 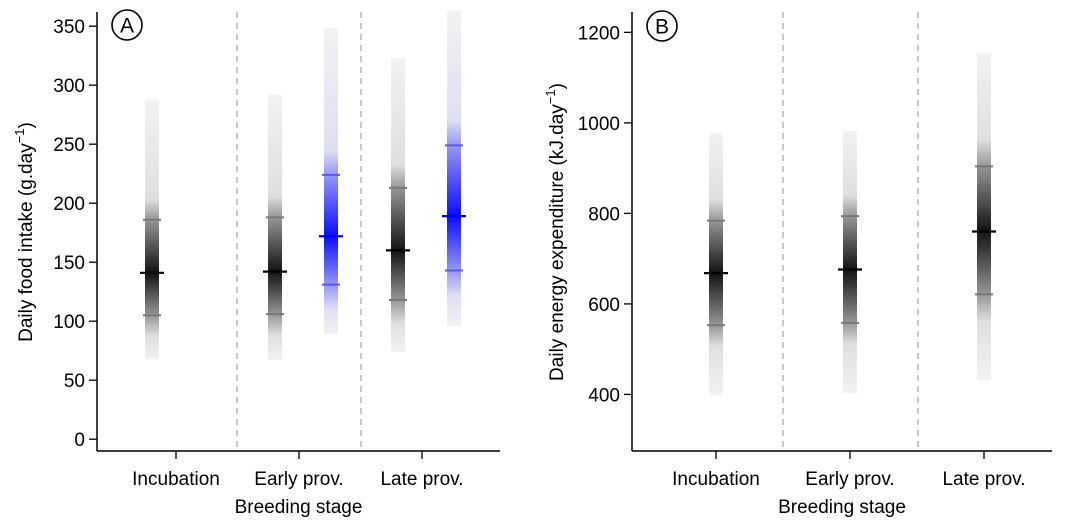 What do you see at coordinates (69, 145) in the screenshot?
I see `y-tick-label: 250` at bounding box center [69, 145].